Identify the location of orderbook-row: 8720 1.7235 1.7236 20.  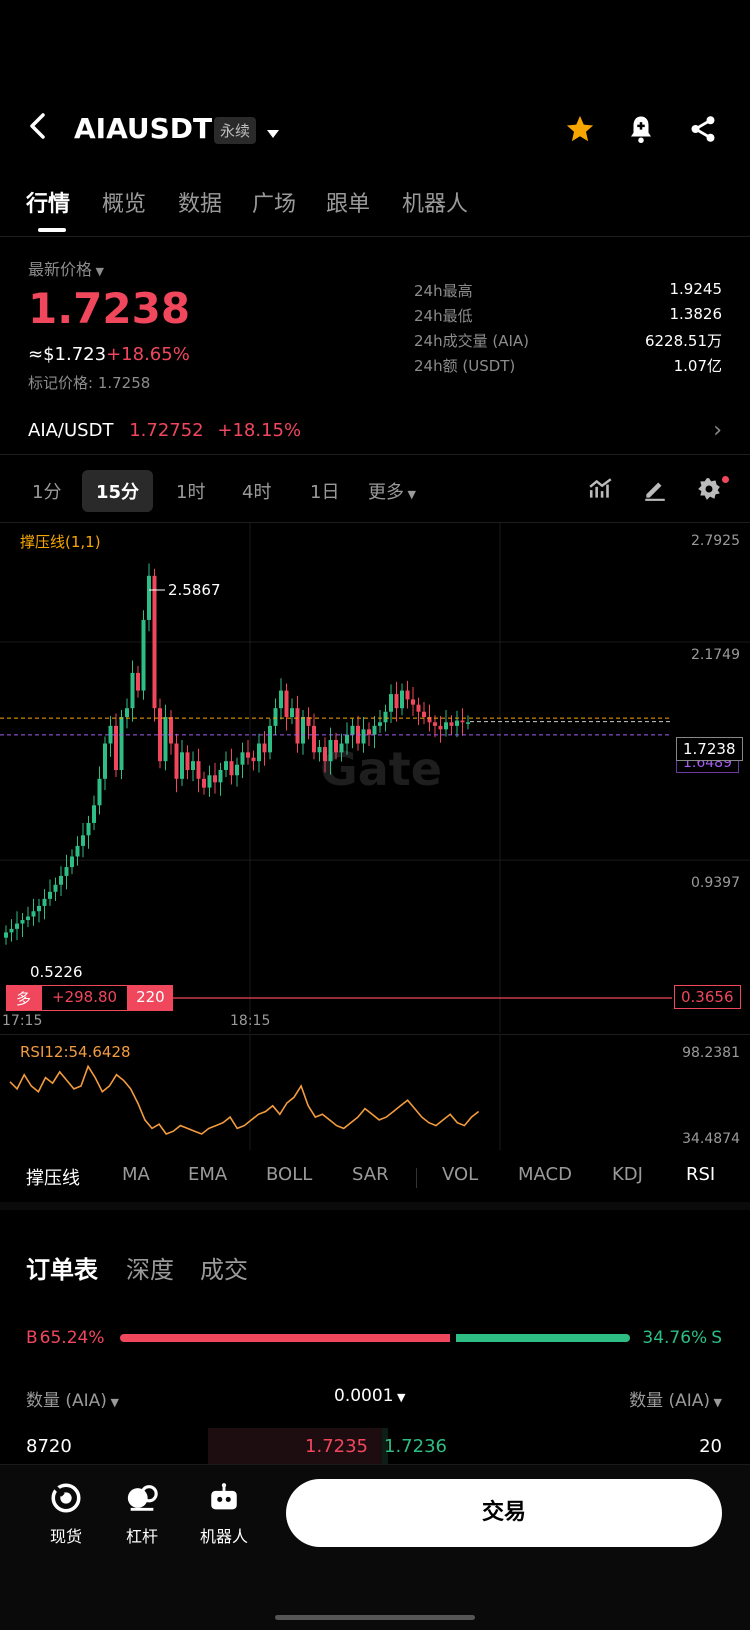
(375, 1446).